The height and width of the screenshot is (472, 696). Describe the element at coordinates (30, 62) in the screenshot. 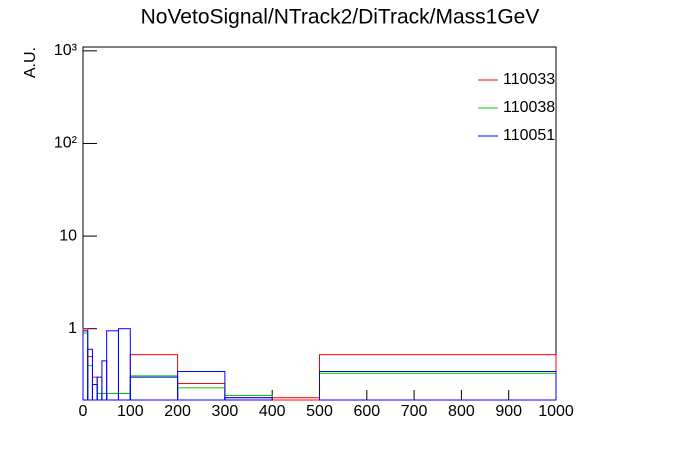

I see `y-axis-label: A.U.` at that location.